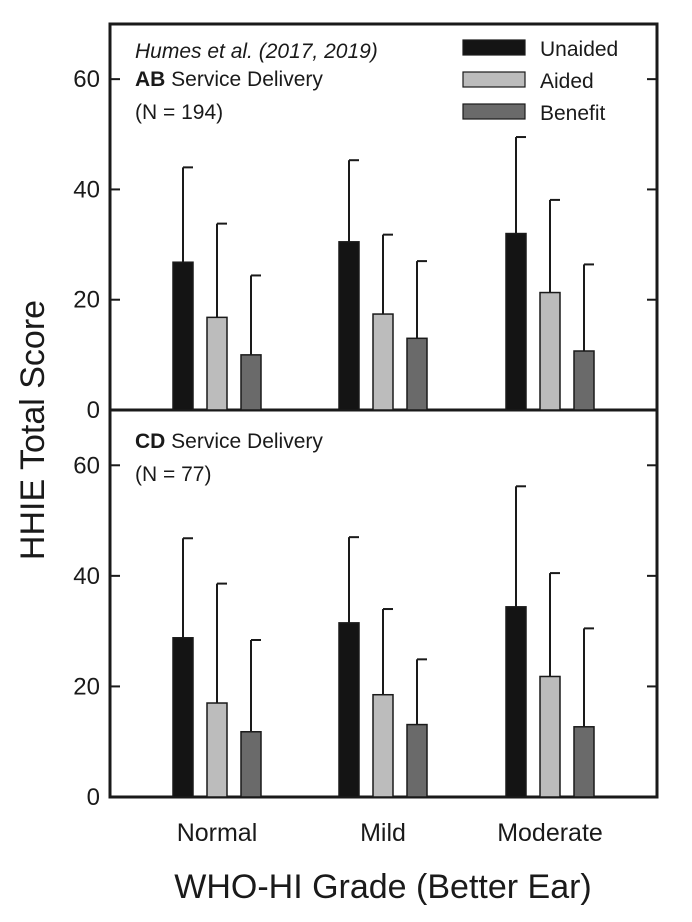 The width and height of the screenshot is (692, 922). What do you see at coordinates (579, 49) in the screenshot?
I see `legend-label-unaided: Unaided` at bounding box center [579, 49].